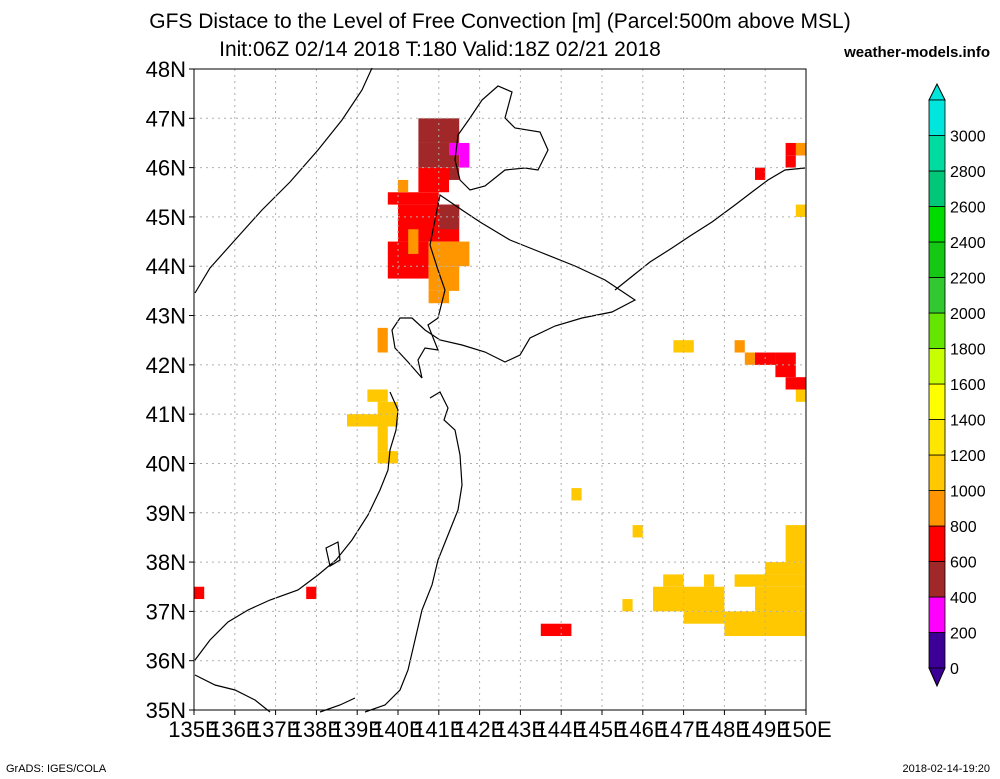  Describe the element at coordinates (56, 769) in the screenshot. I see `grads-credit: GrADS: IGES/COLA` at that location.